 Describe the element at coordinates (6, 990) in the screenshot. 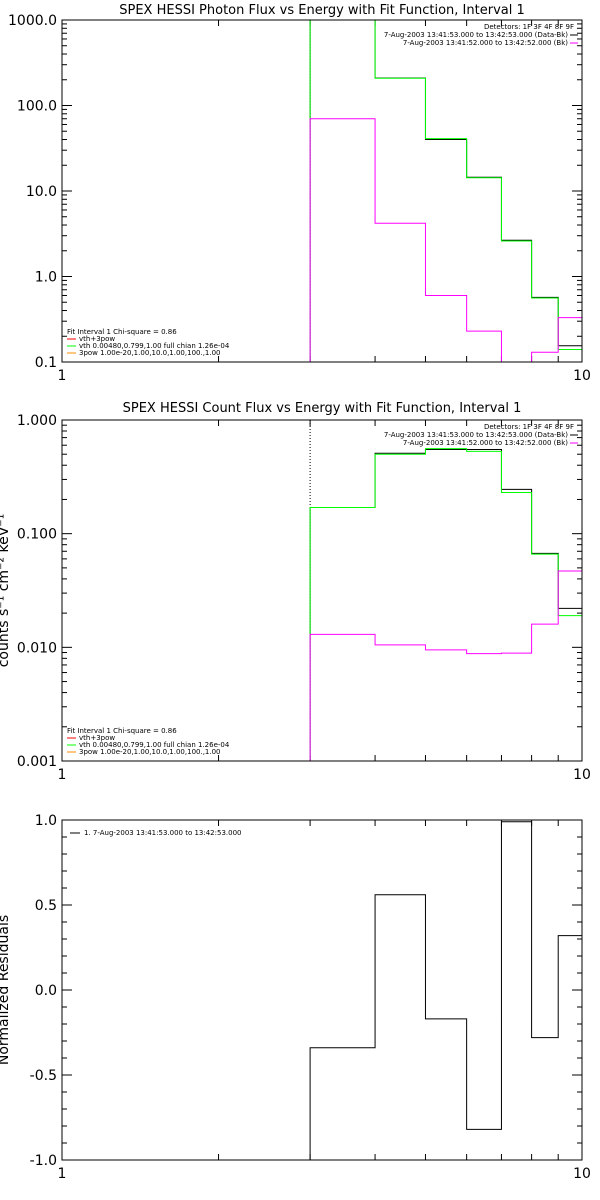

I see `y-axis-label: Normalized Residuals` at that location.